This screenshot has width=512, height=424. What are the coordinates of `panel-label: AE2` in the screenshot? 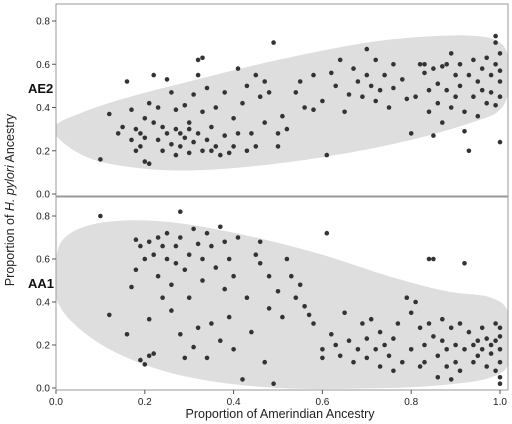 It's located at (40, 88).